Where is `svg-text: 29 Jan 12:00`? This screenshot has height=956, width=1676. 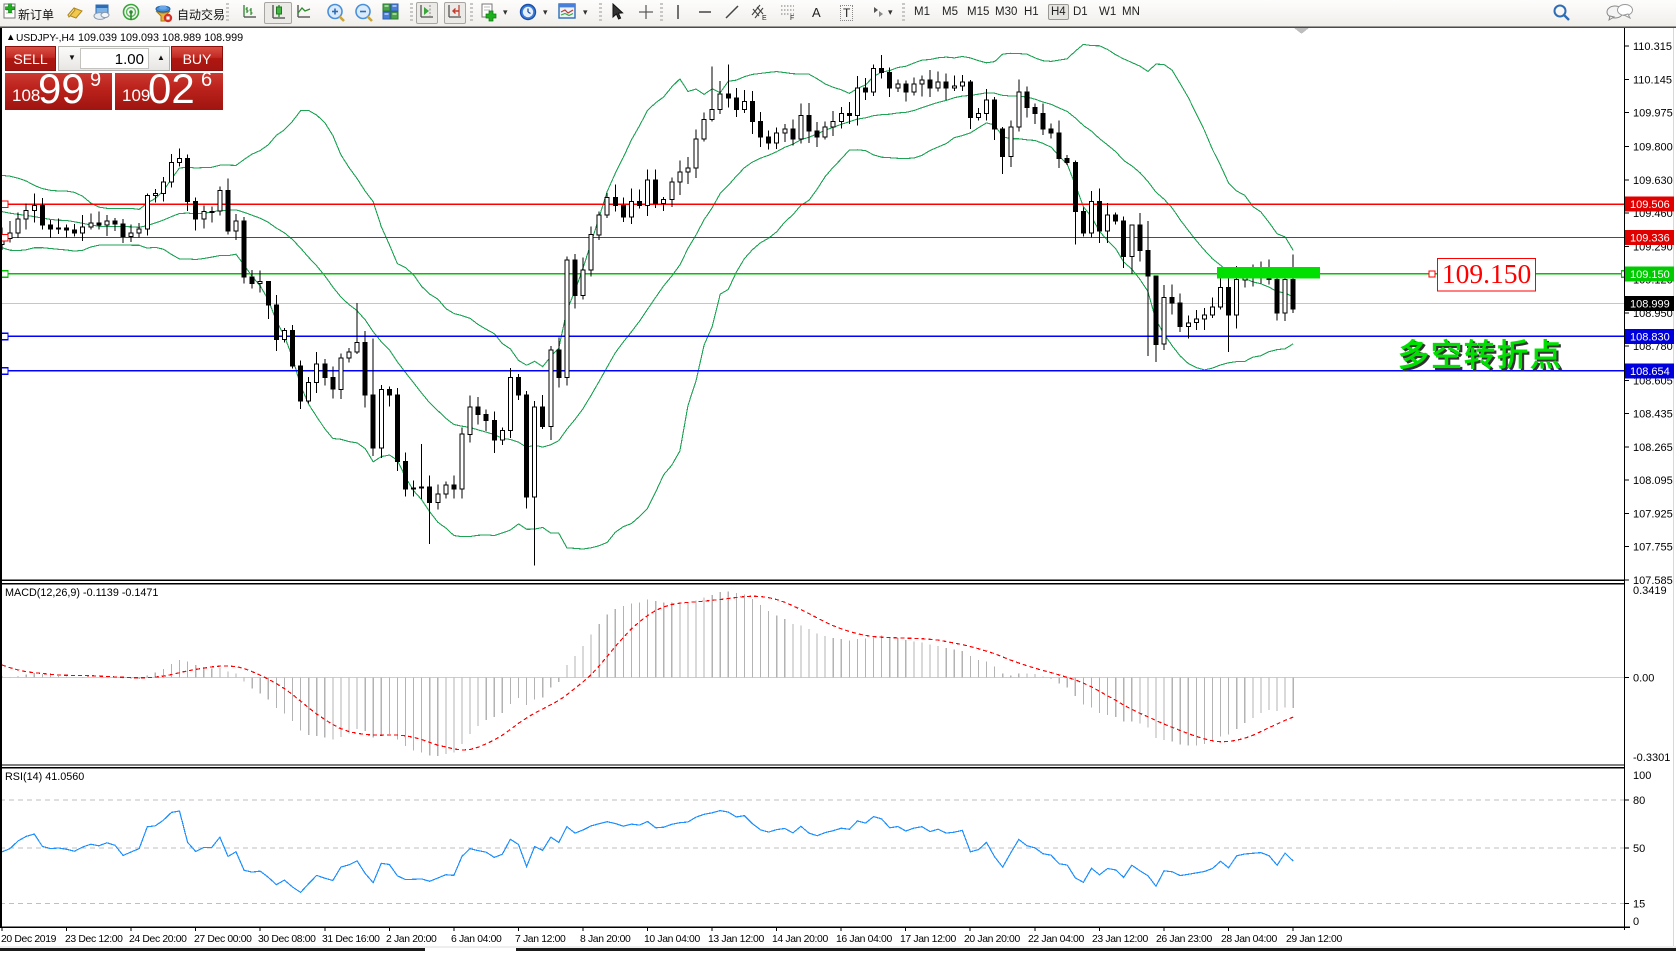 svg-text: 29 Jan 12:00 is located at coordinates (1314, 939).